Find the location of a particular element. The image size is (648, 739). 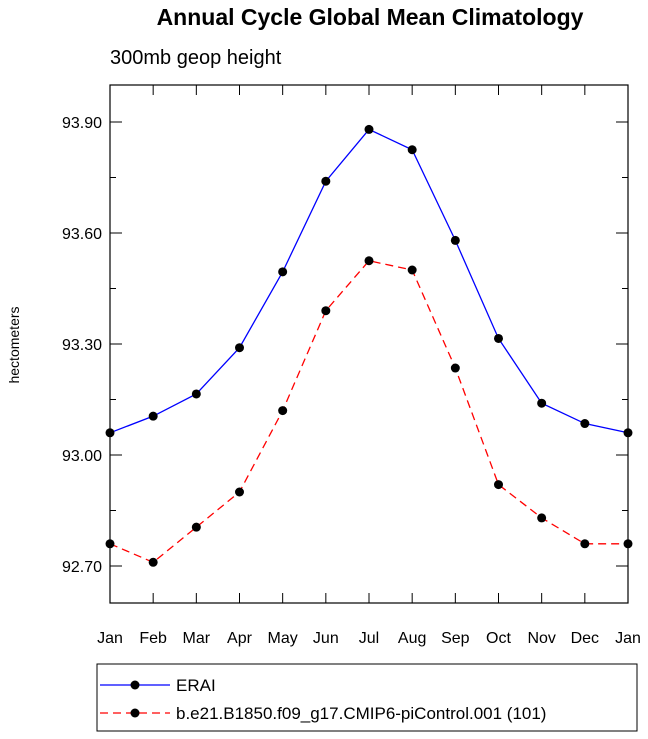

legend-box is located at coordinates (367, 697).